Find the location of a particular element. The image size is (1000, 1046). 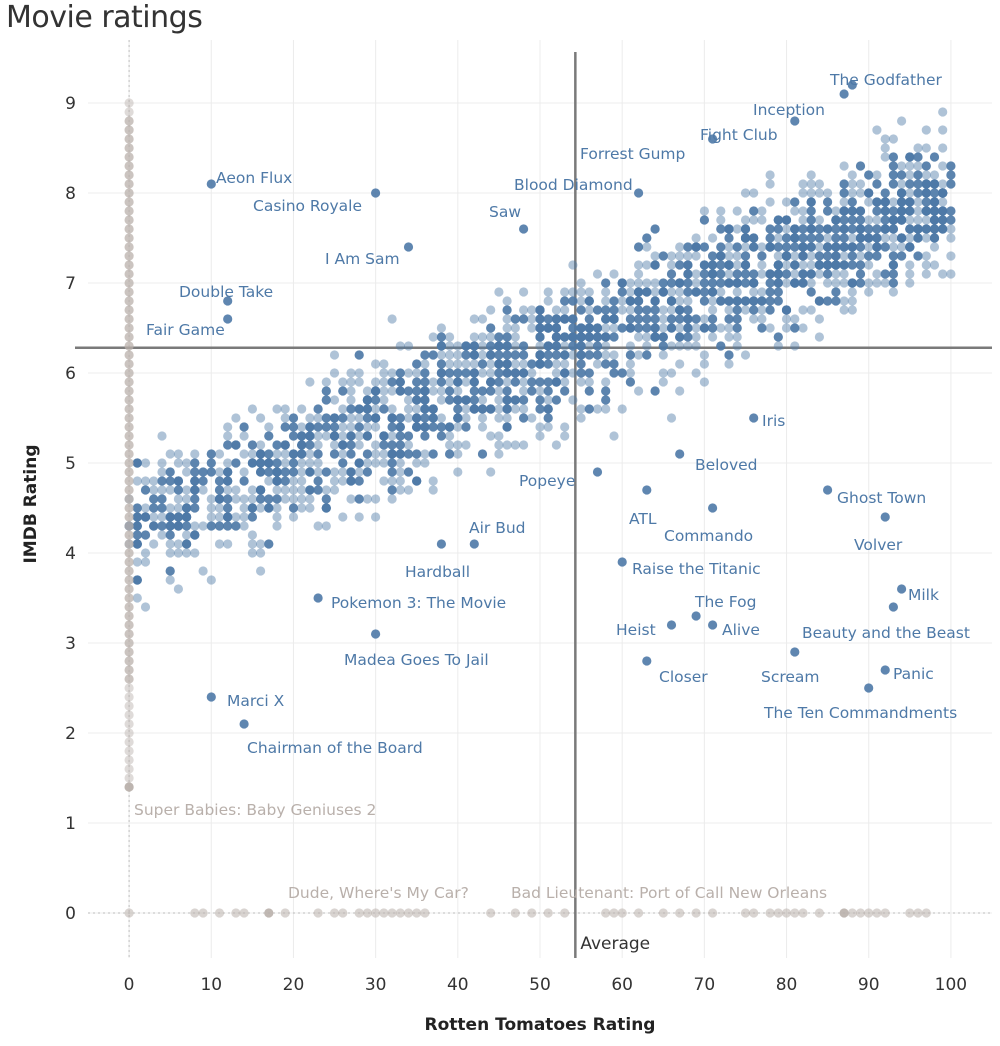

x-tick-label: 10 is located at coordinates (211, 985).